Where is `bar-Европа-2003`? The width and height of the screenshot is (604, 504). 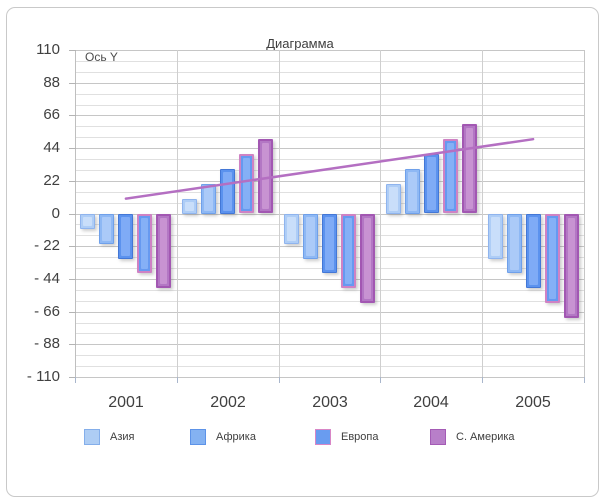 bar-Европа-2003 is located at coordinates (348, 251).